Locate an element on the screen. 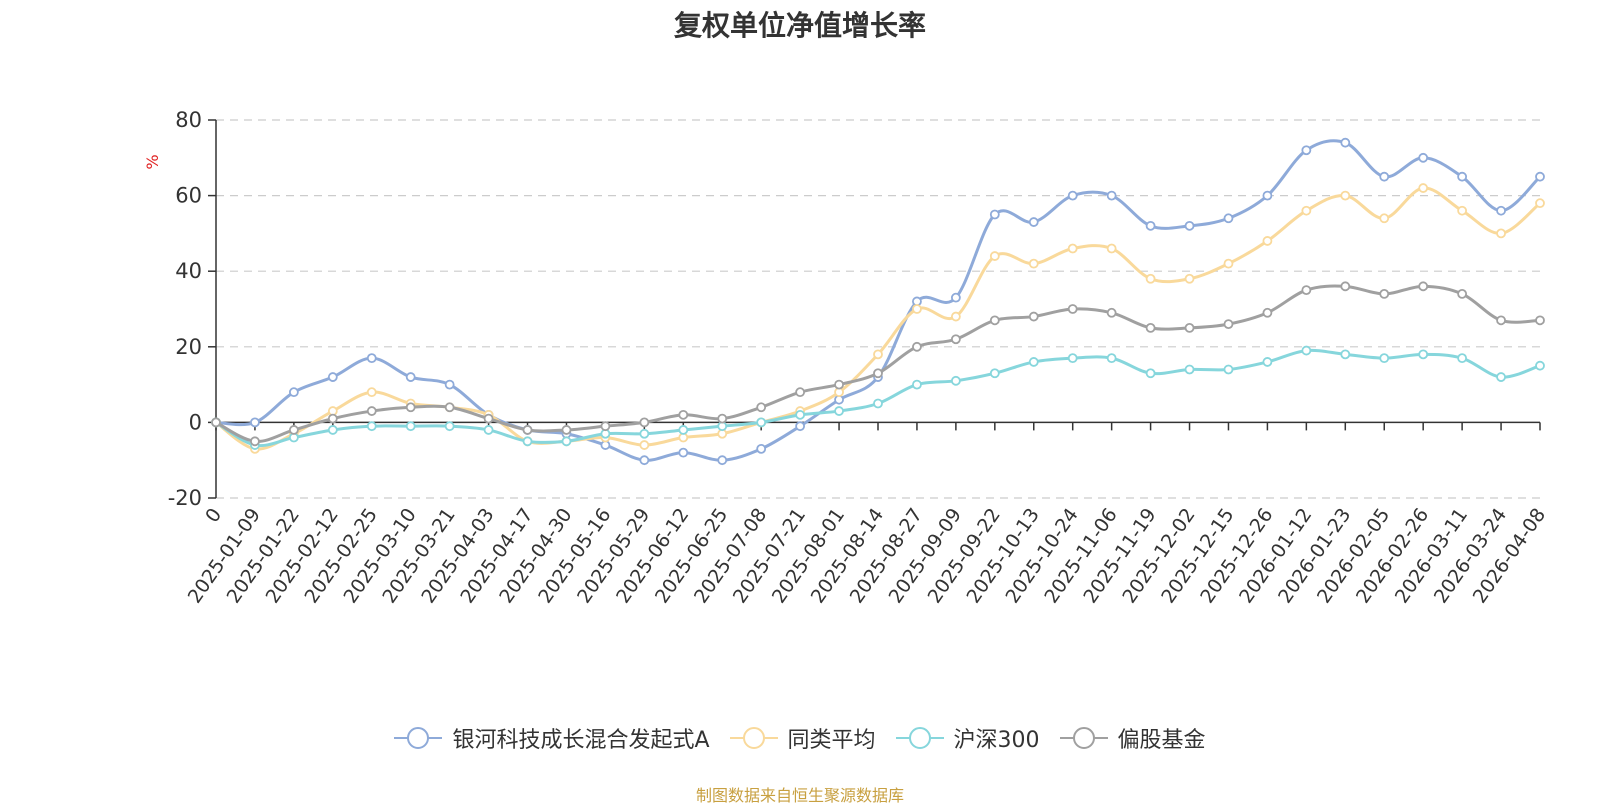 This screenshot has width=1600, height=806. legend-item-csi300: 沪深300 is located at coordinates (967, 738).